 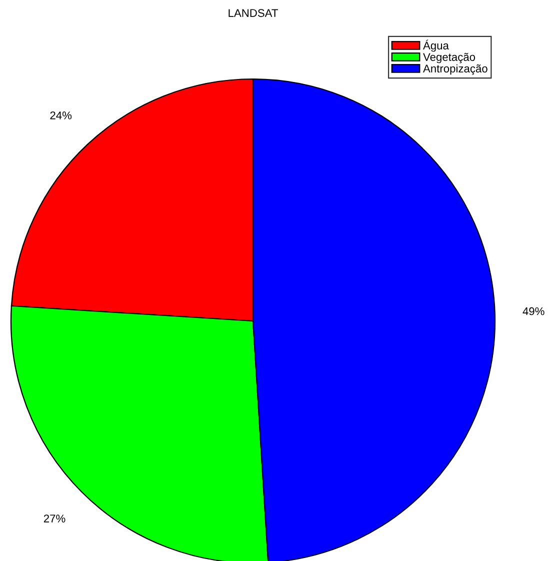 What do you see at coordinates (55, 518) in the screenshot?
I see `data-label: 27%` at bounding box center [55, 518].